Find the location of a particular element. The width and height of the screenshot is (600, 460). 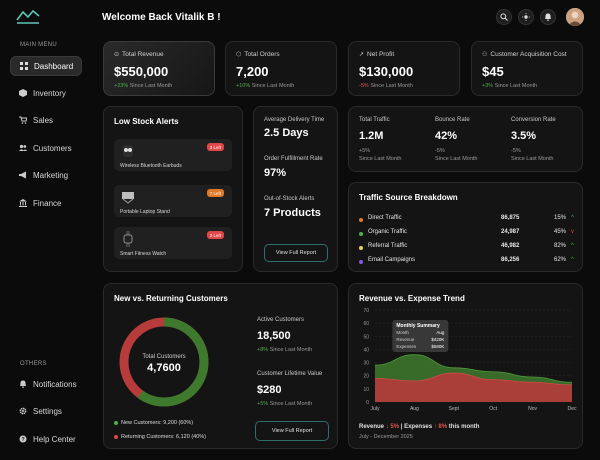

avatar is located at coordinates (575, 17).